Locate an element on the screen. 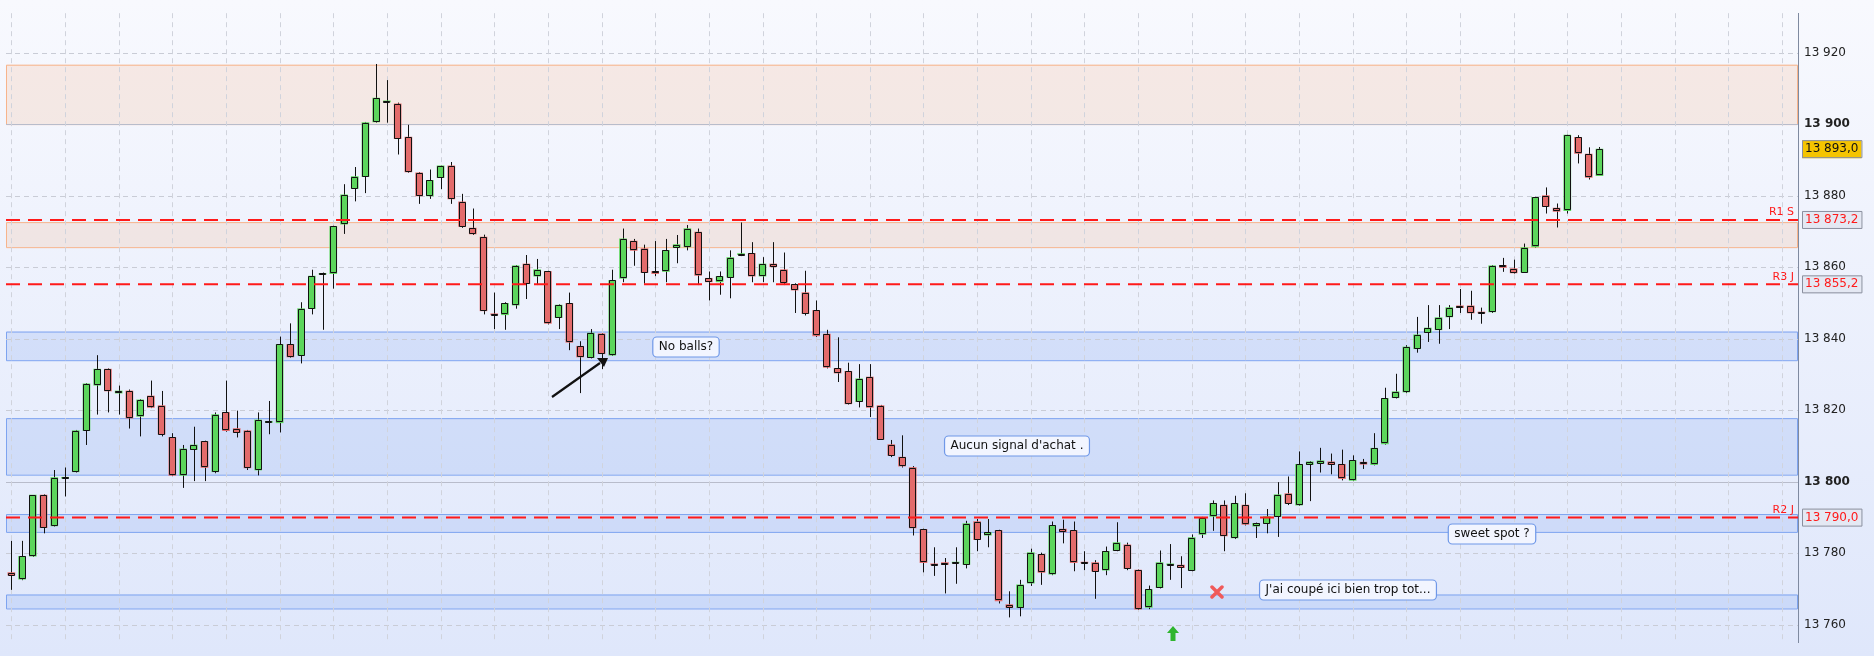  text: 13 855,2 is located at coordinates (1832, 283).